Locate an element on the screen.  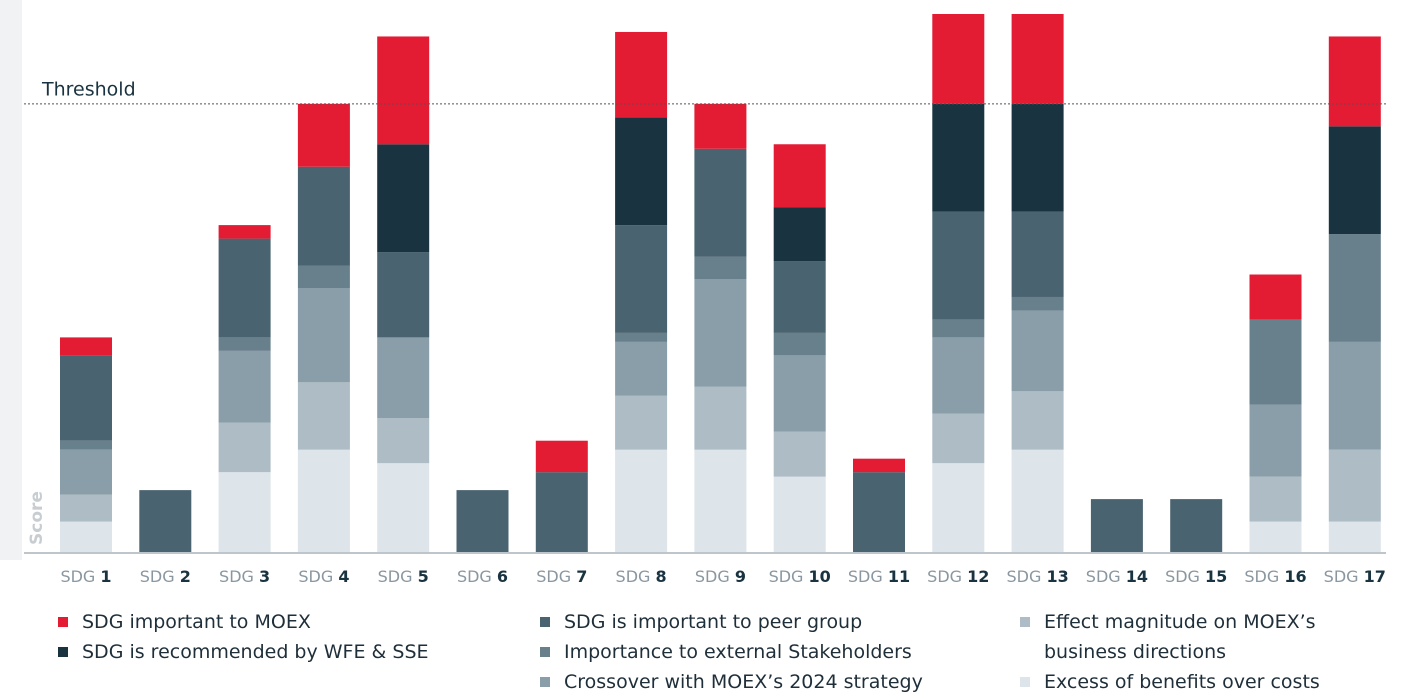
x-tick-label: SDG 14 is located at coordinates (1117, 576).